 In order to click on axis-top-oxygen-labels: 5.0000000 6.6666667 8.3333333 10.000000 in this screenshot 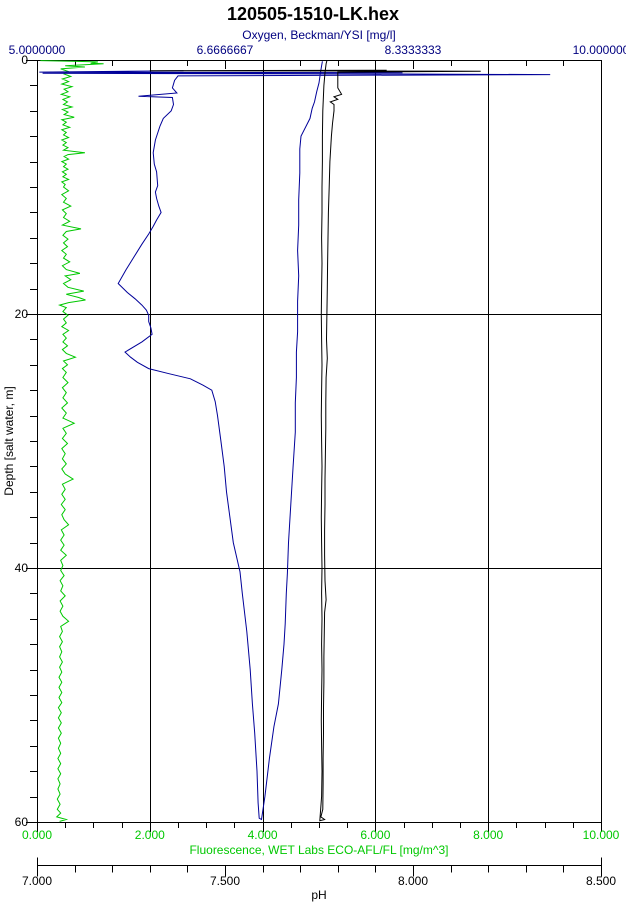, I will do `click(317, 50)`.